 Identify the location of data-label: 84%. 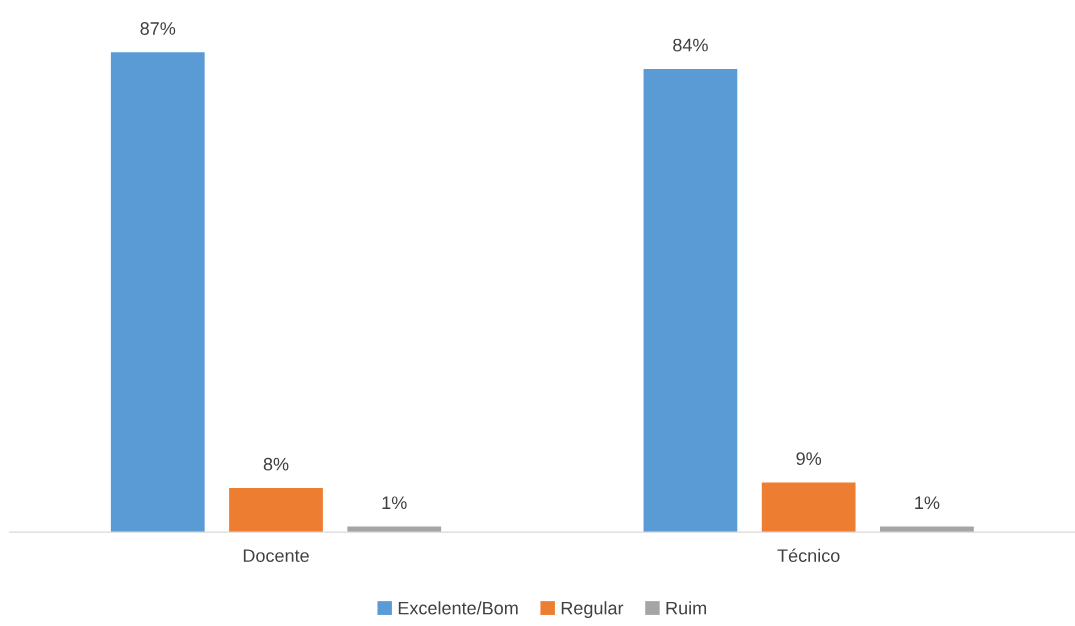
(690, 45).